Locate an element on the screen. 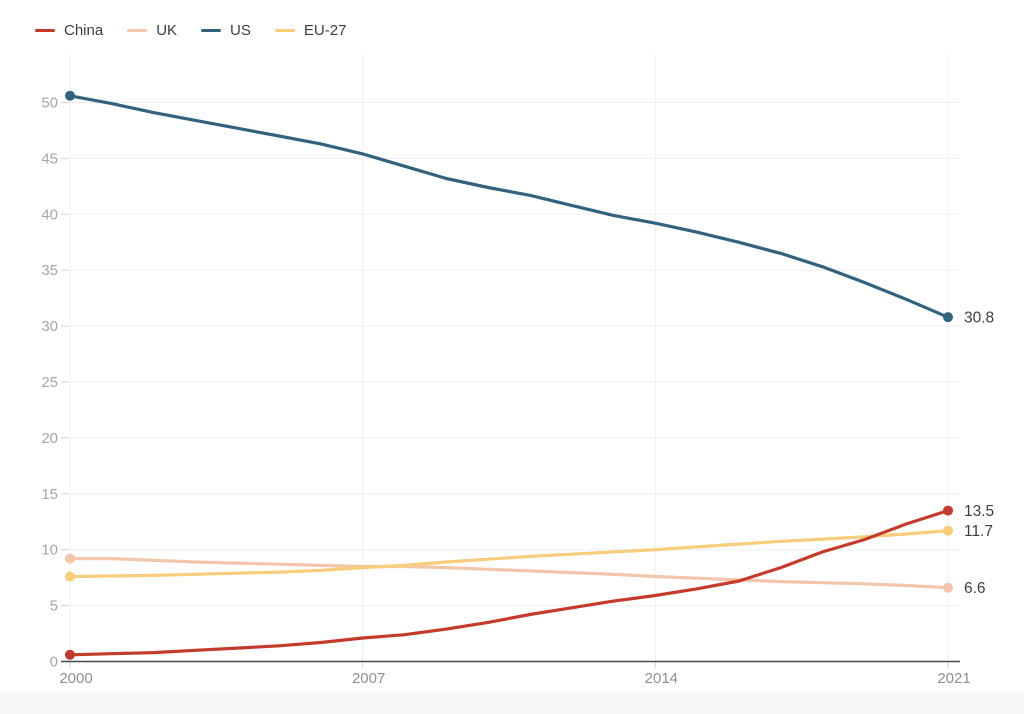 Image resolution: width=1024 pixels, height=714 pixels. legend-item-eu-27: EU-27 is located at coordinates (310, 30).